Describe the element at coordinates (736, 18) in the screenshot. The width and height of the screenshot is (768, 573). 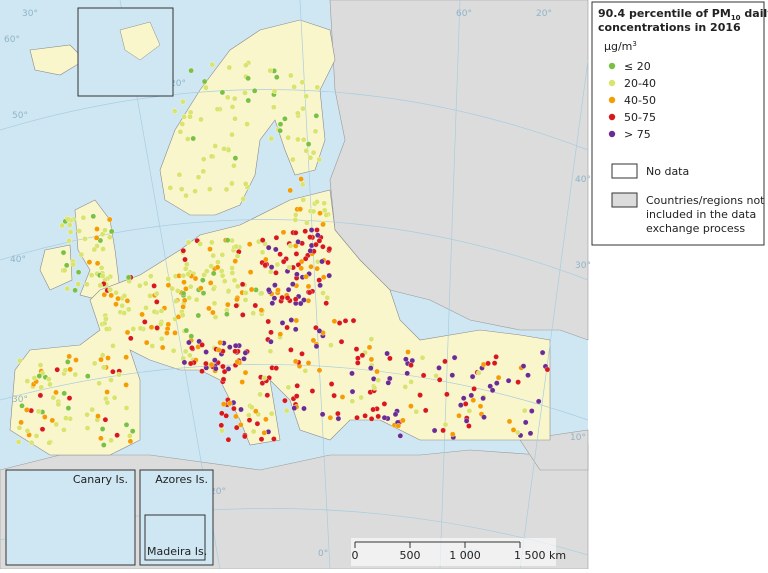
I see `legend-title-sub: 10` at that location.